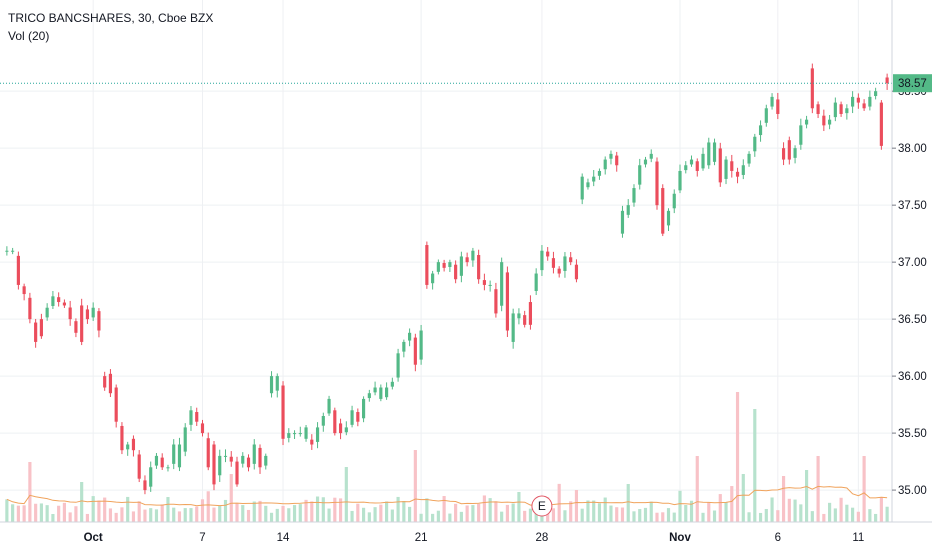 The image size is (932, 550). Describe the element at coordinates (778, 538) in the screenshot. I see `time-tick-label: 6` at that location.